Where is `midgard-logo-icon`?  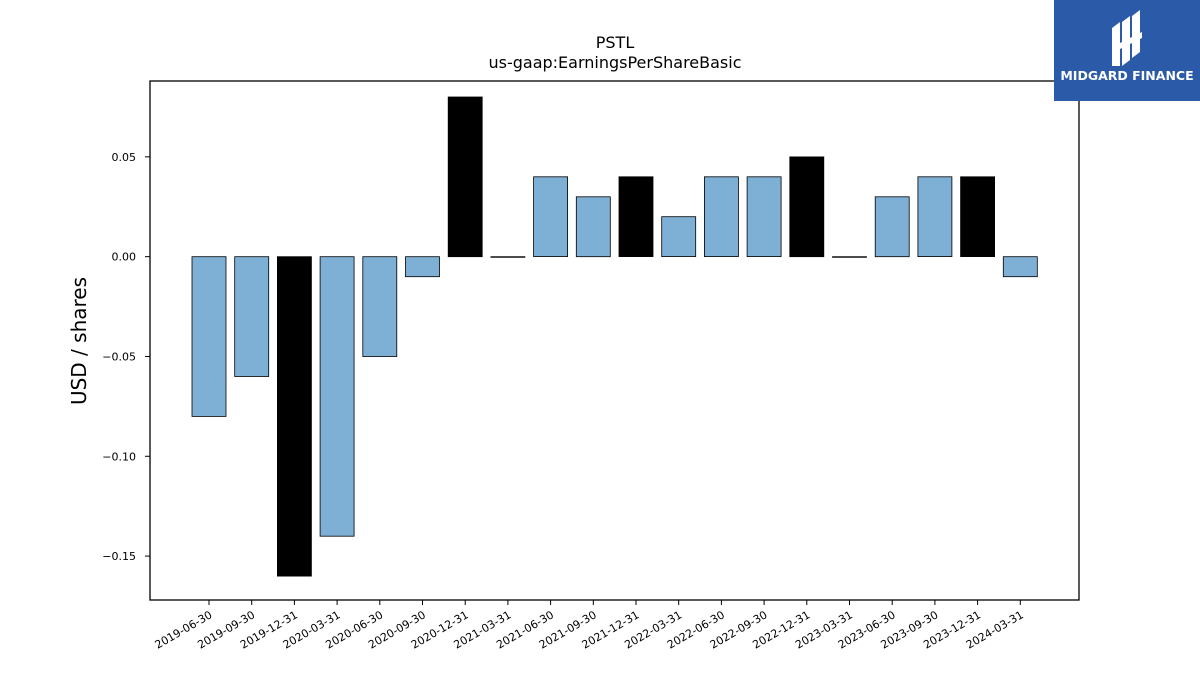
midgard-logo-icon is located at coordinates (1127, 38).